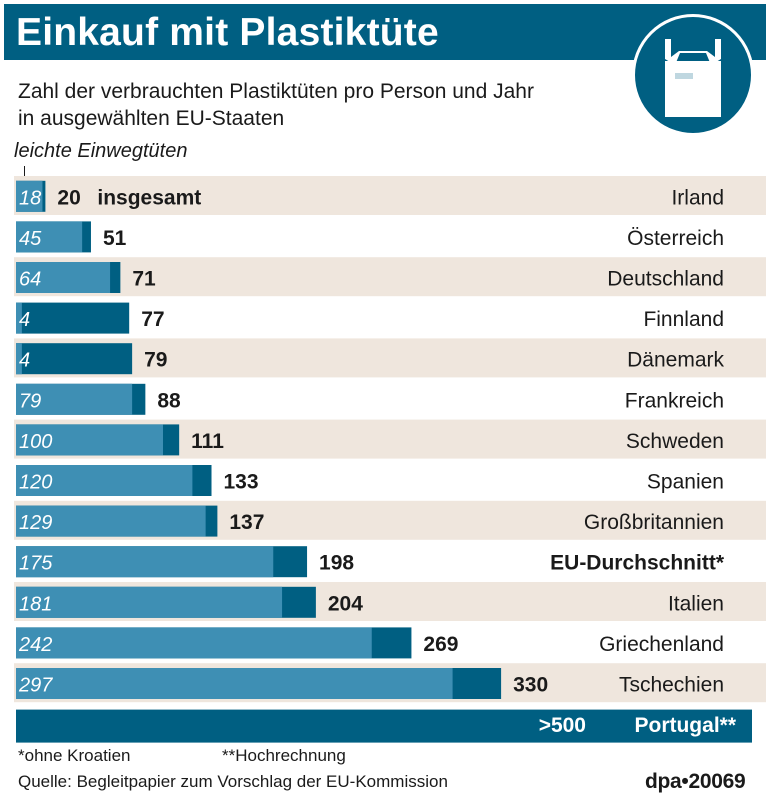  Describe the element at coordinates (35, 442) in the screenshot. I see `light-value-label: 100` at that location.